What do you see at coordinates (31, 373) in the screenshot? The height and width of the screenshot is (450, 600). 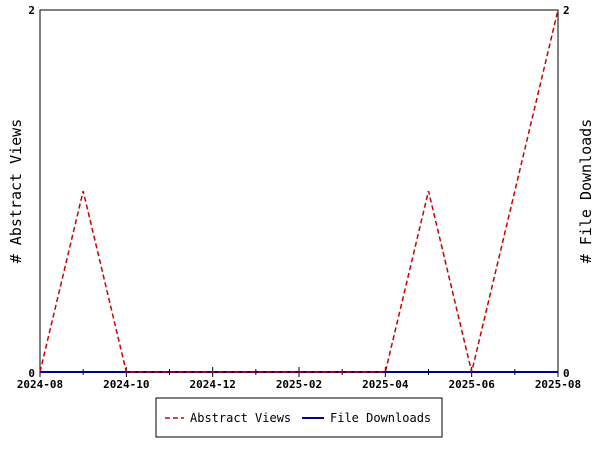 I see `y-left-tick-label-0: 0` at bounding box center [31, 373].